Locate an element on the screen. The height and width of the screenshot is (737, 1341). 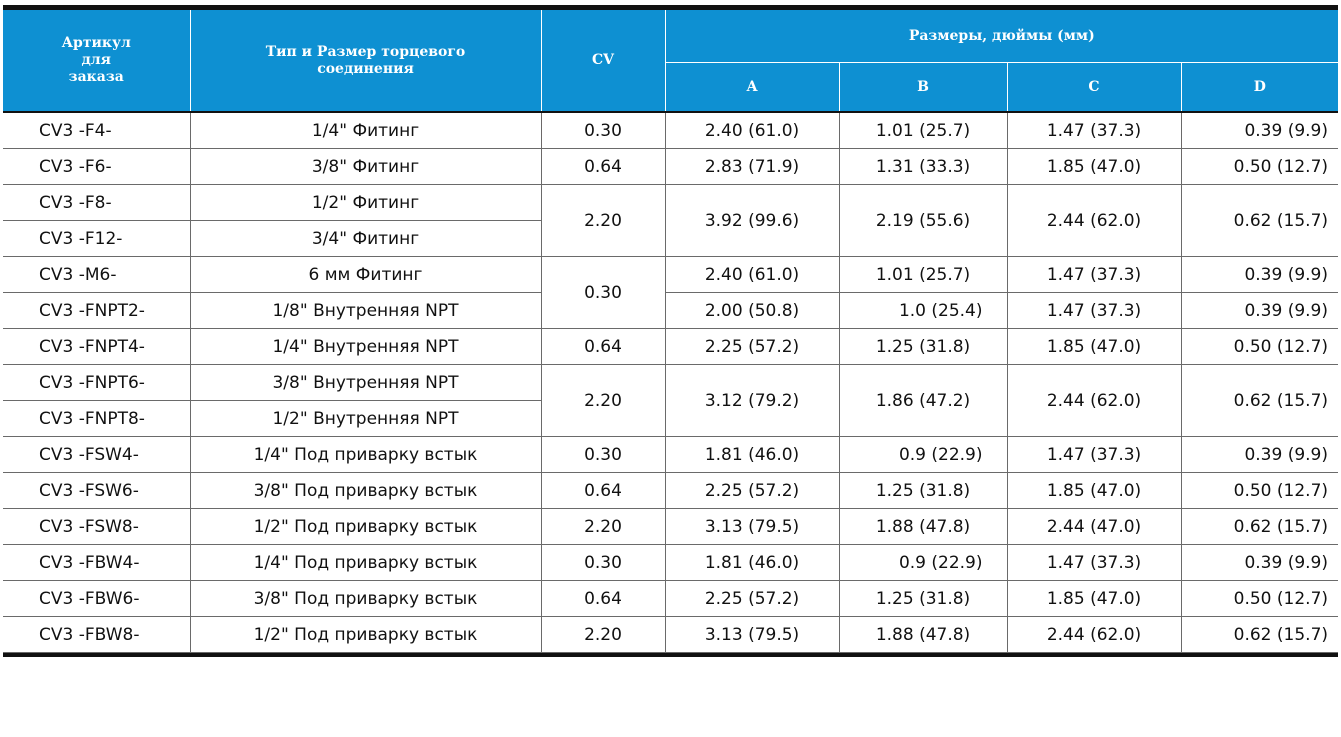
table-row: CV3 -F12- 3/4" Фитинг is located at coordinates (670, 238).